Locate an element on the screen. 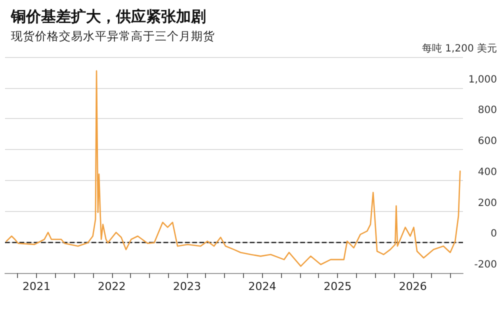 The image size is (500, 331). y-tick-label: -200 is located at coordinates (485, 265).